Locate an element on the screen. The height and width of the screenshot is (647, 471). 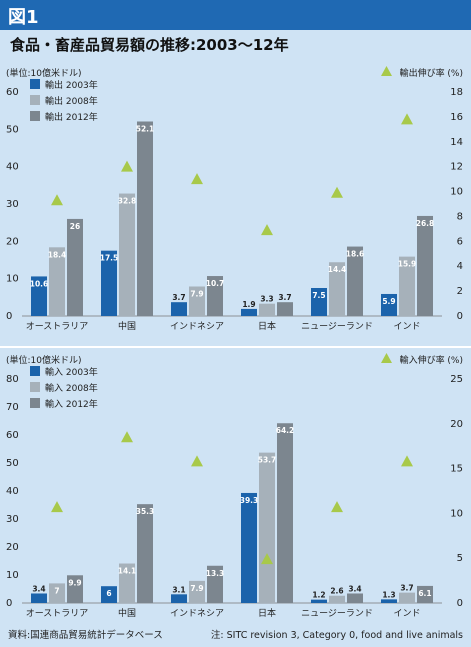
chart2-left-tick-label: 0 is located at coordinates (9, 603).